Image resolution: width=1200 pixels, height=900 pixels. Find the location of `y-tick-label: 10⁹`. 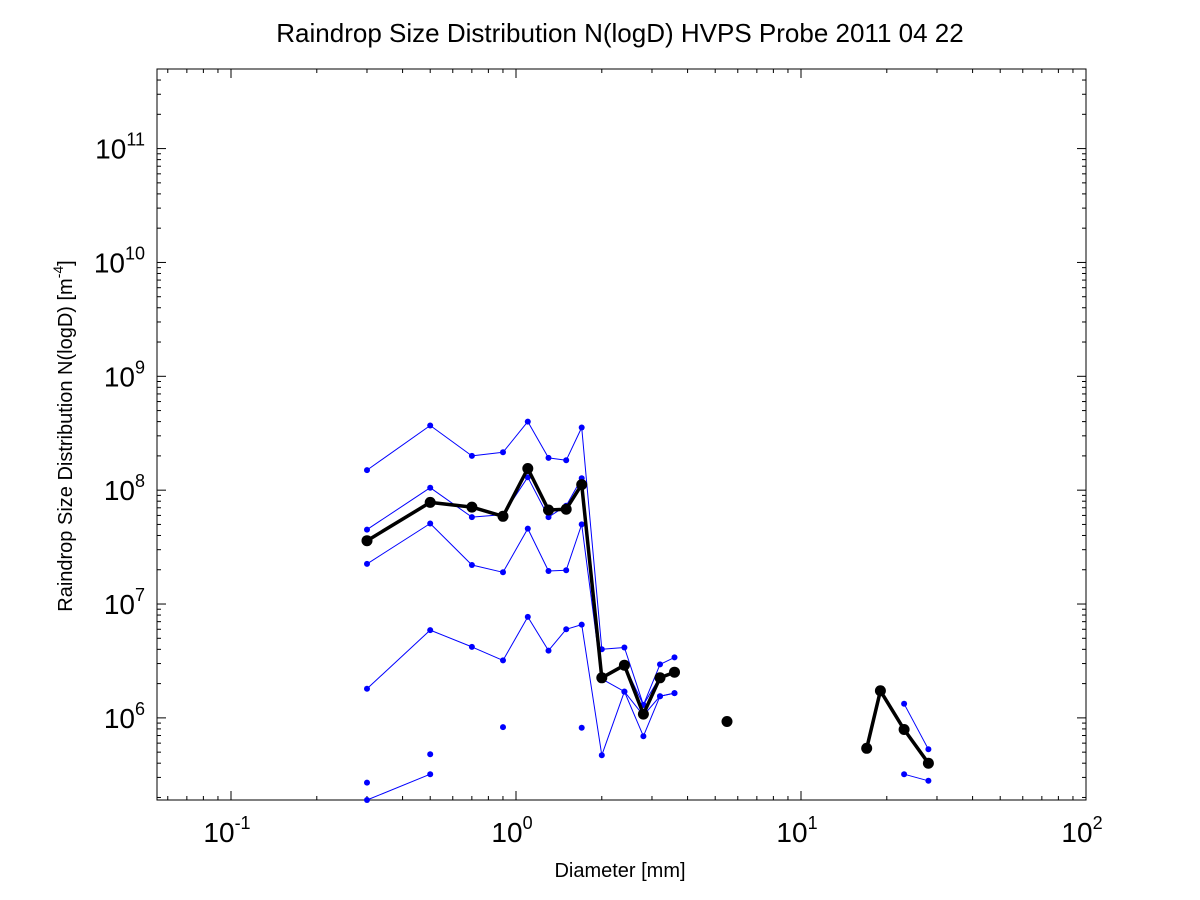

y-tick-label: 10⁹ is located at coordinates (124, 374).